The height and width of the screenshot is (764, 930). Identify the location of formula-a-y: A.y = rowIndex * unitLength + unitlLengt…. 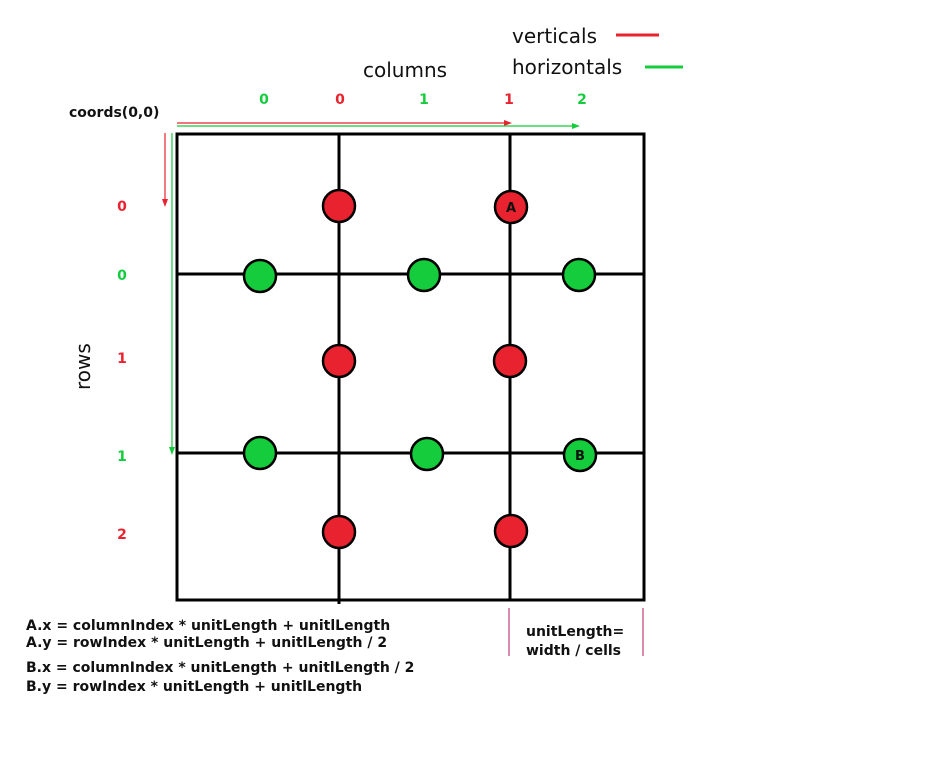
(206, 643).